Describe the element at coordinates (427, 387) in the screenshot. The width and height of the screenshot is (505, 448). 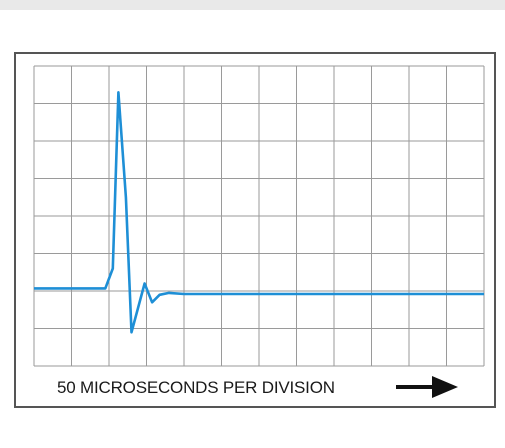
I see `arrow-right-icon` at that location.